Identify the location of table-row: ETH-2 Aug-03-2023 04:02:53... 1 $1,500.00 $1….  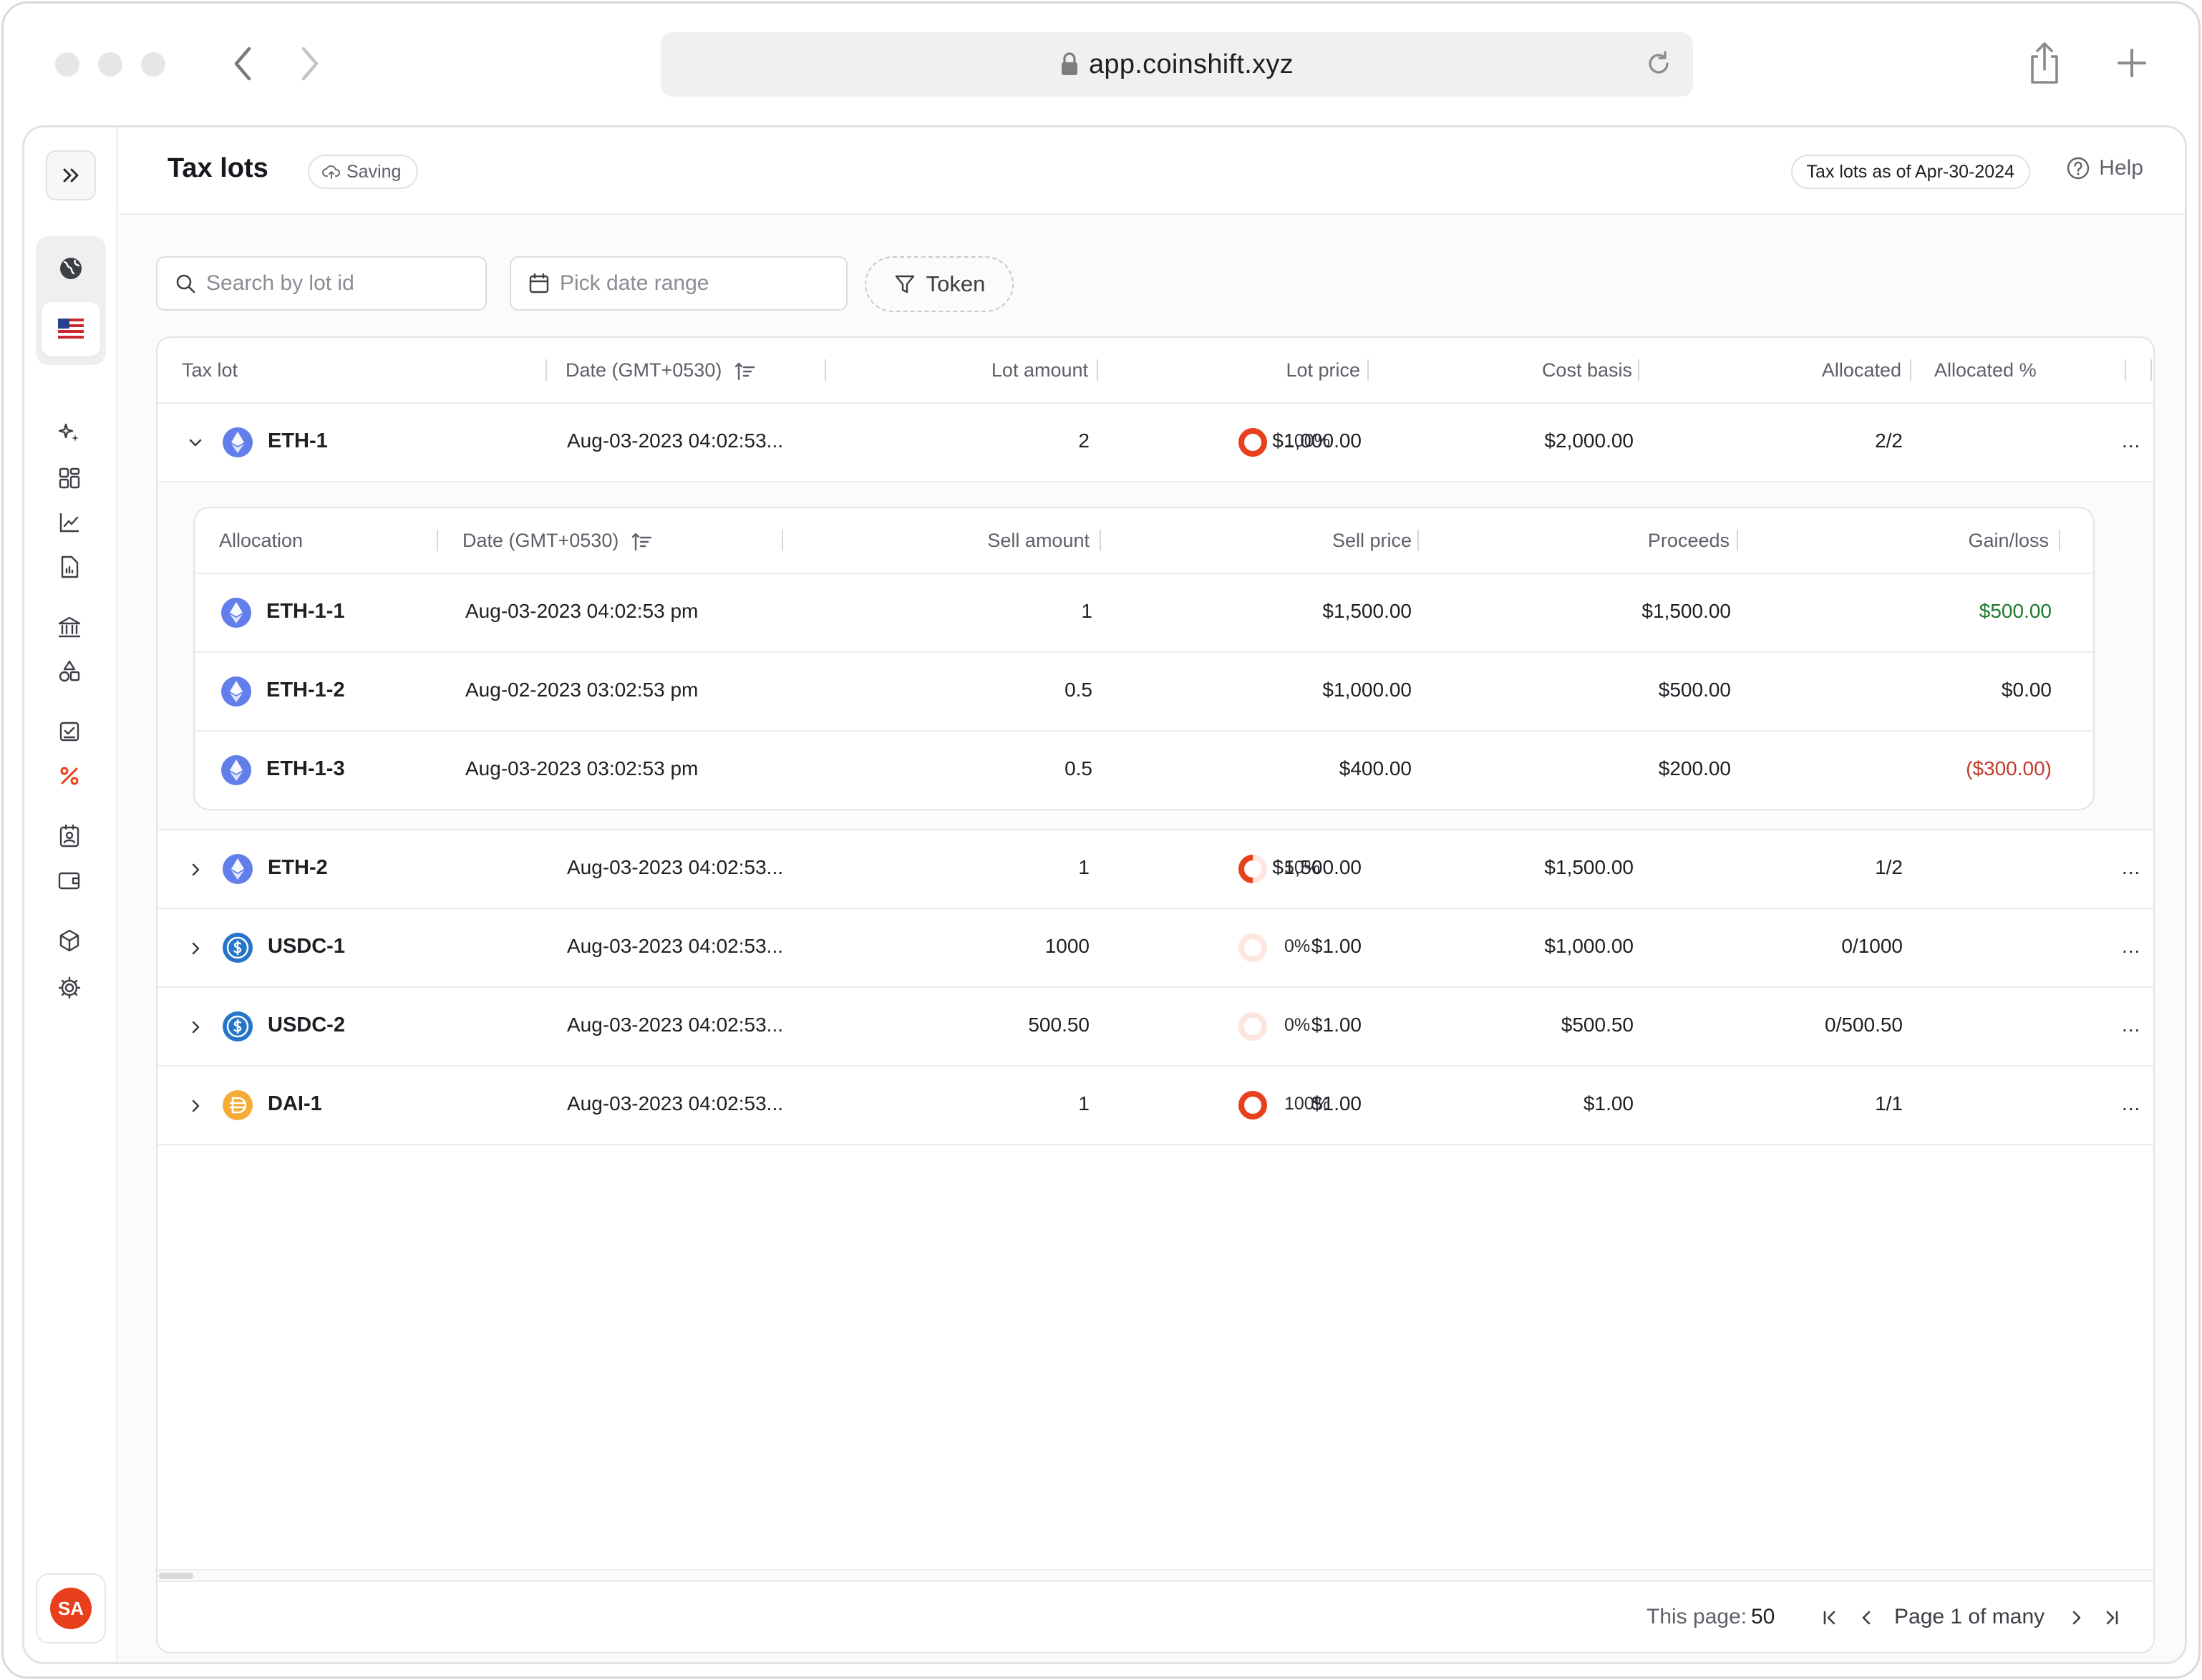
(1155, 869).